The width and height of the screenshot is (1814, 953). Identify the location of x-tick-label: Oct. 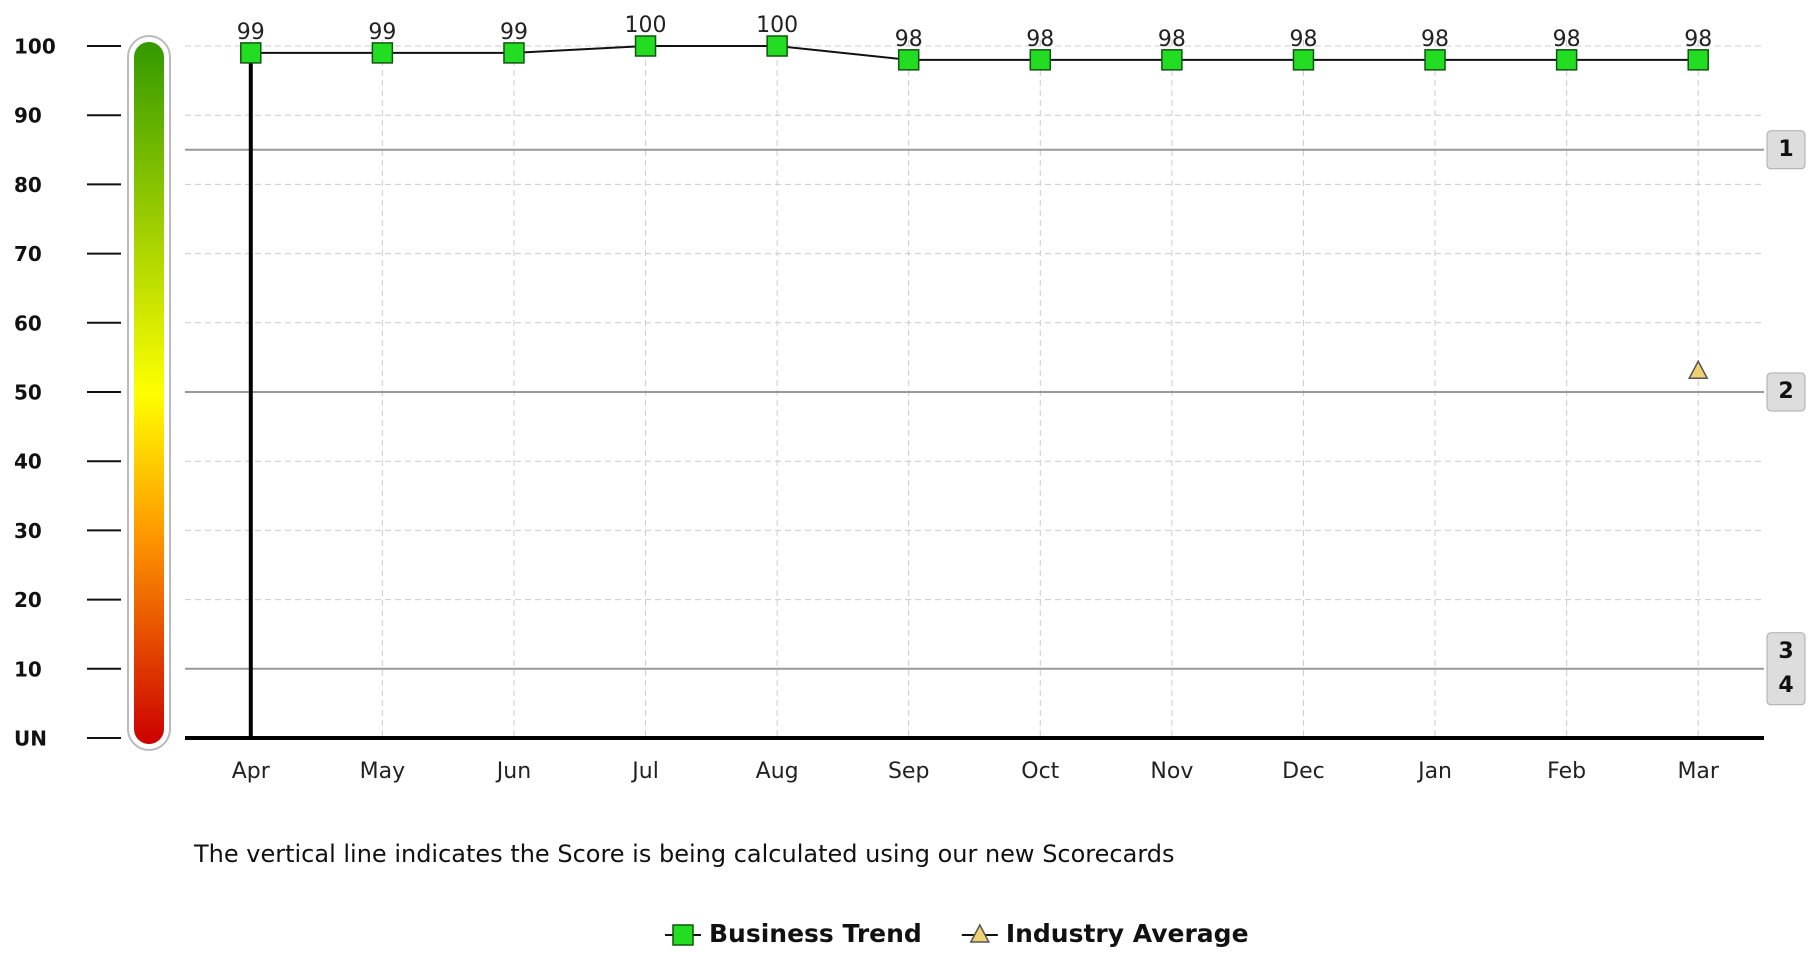
(1040, 771).